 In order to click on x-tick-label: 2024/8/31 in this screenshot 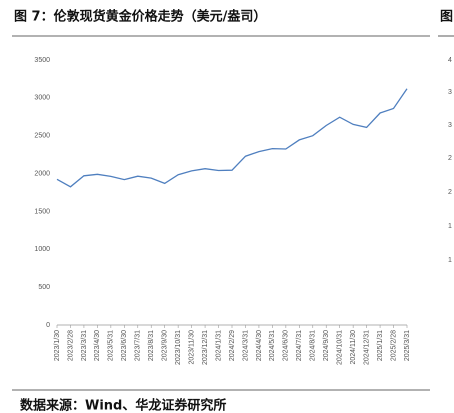, I will do `click(313, 345)`.